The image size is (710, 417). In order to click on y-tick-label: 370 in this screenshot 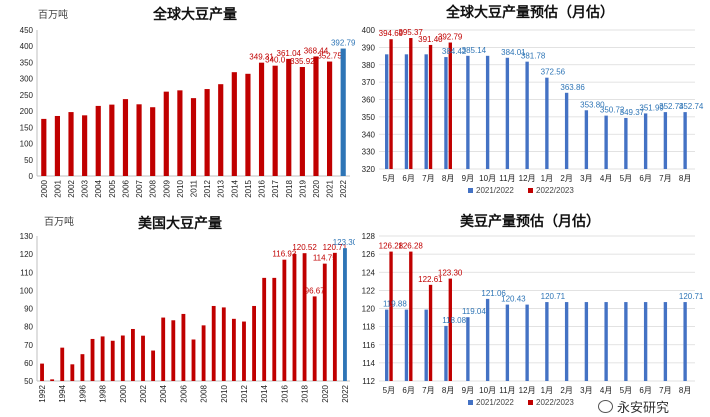, I will do `click(369, 82)`.